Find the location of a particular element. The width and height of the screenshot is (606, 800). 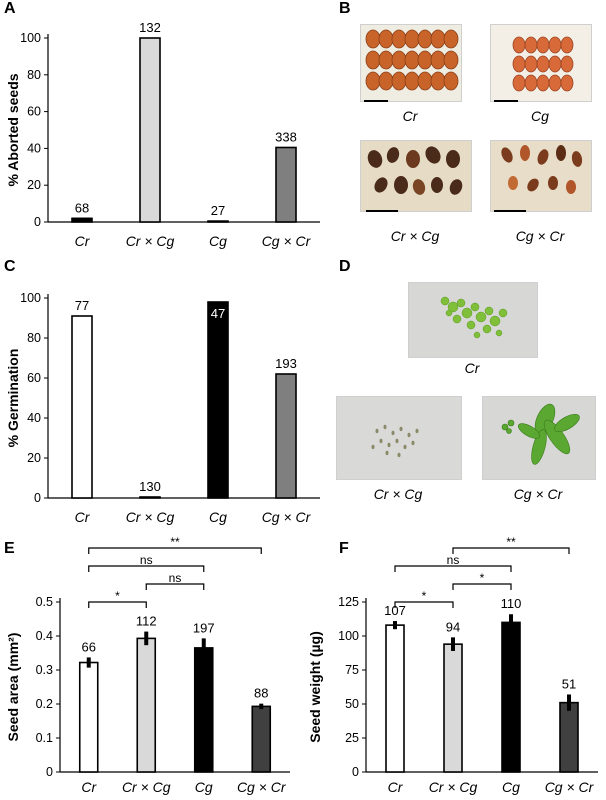

category-label-f: Cg is located at coordinates (511, 787).